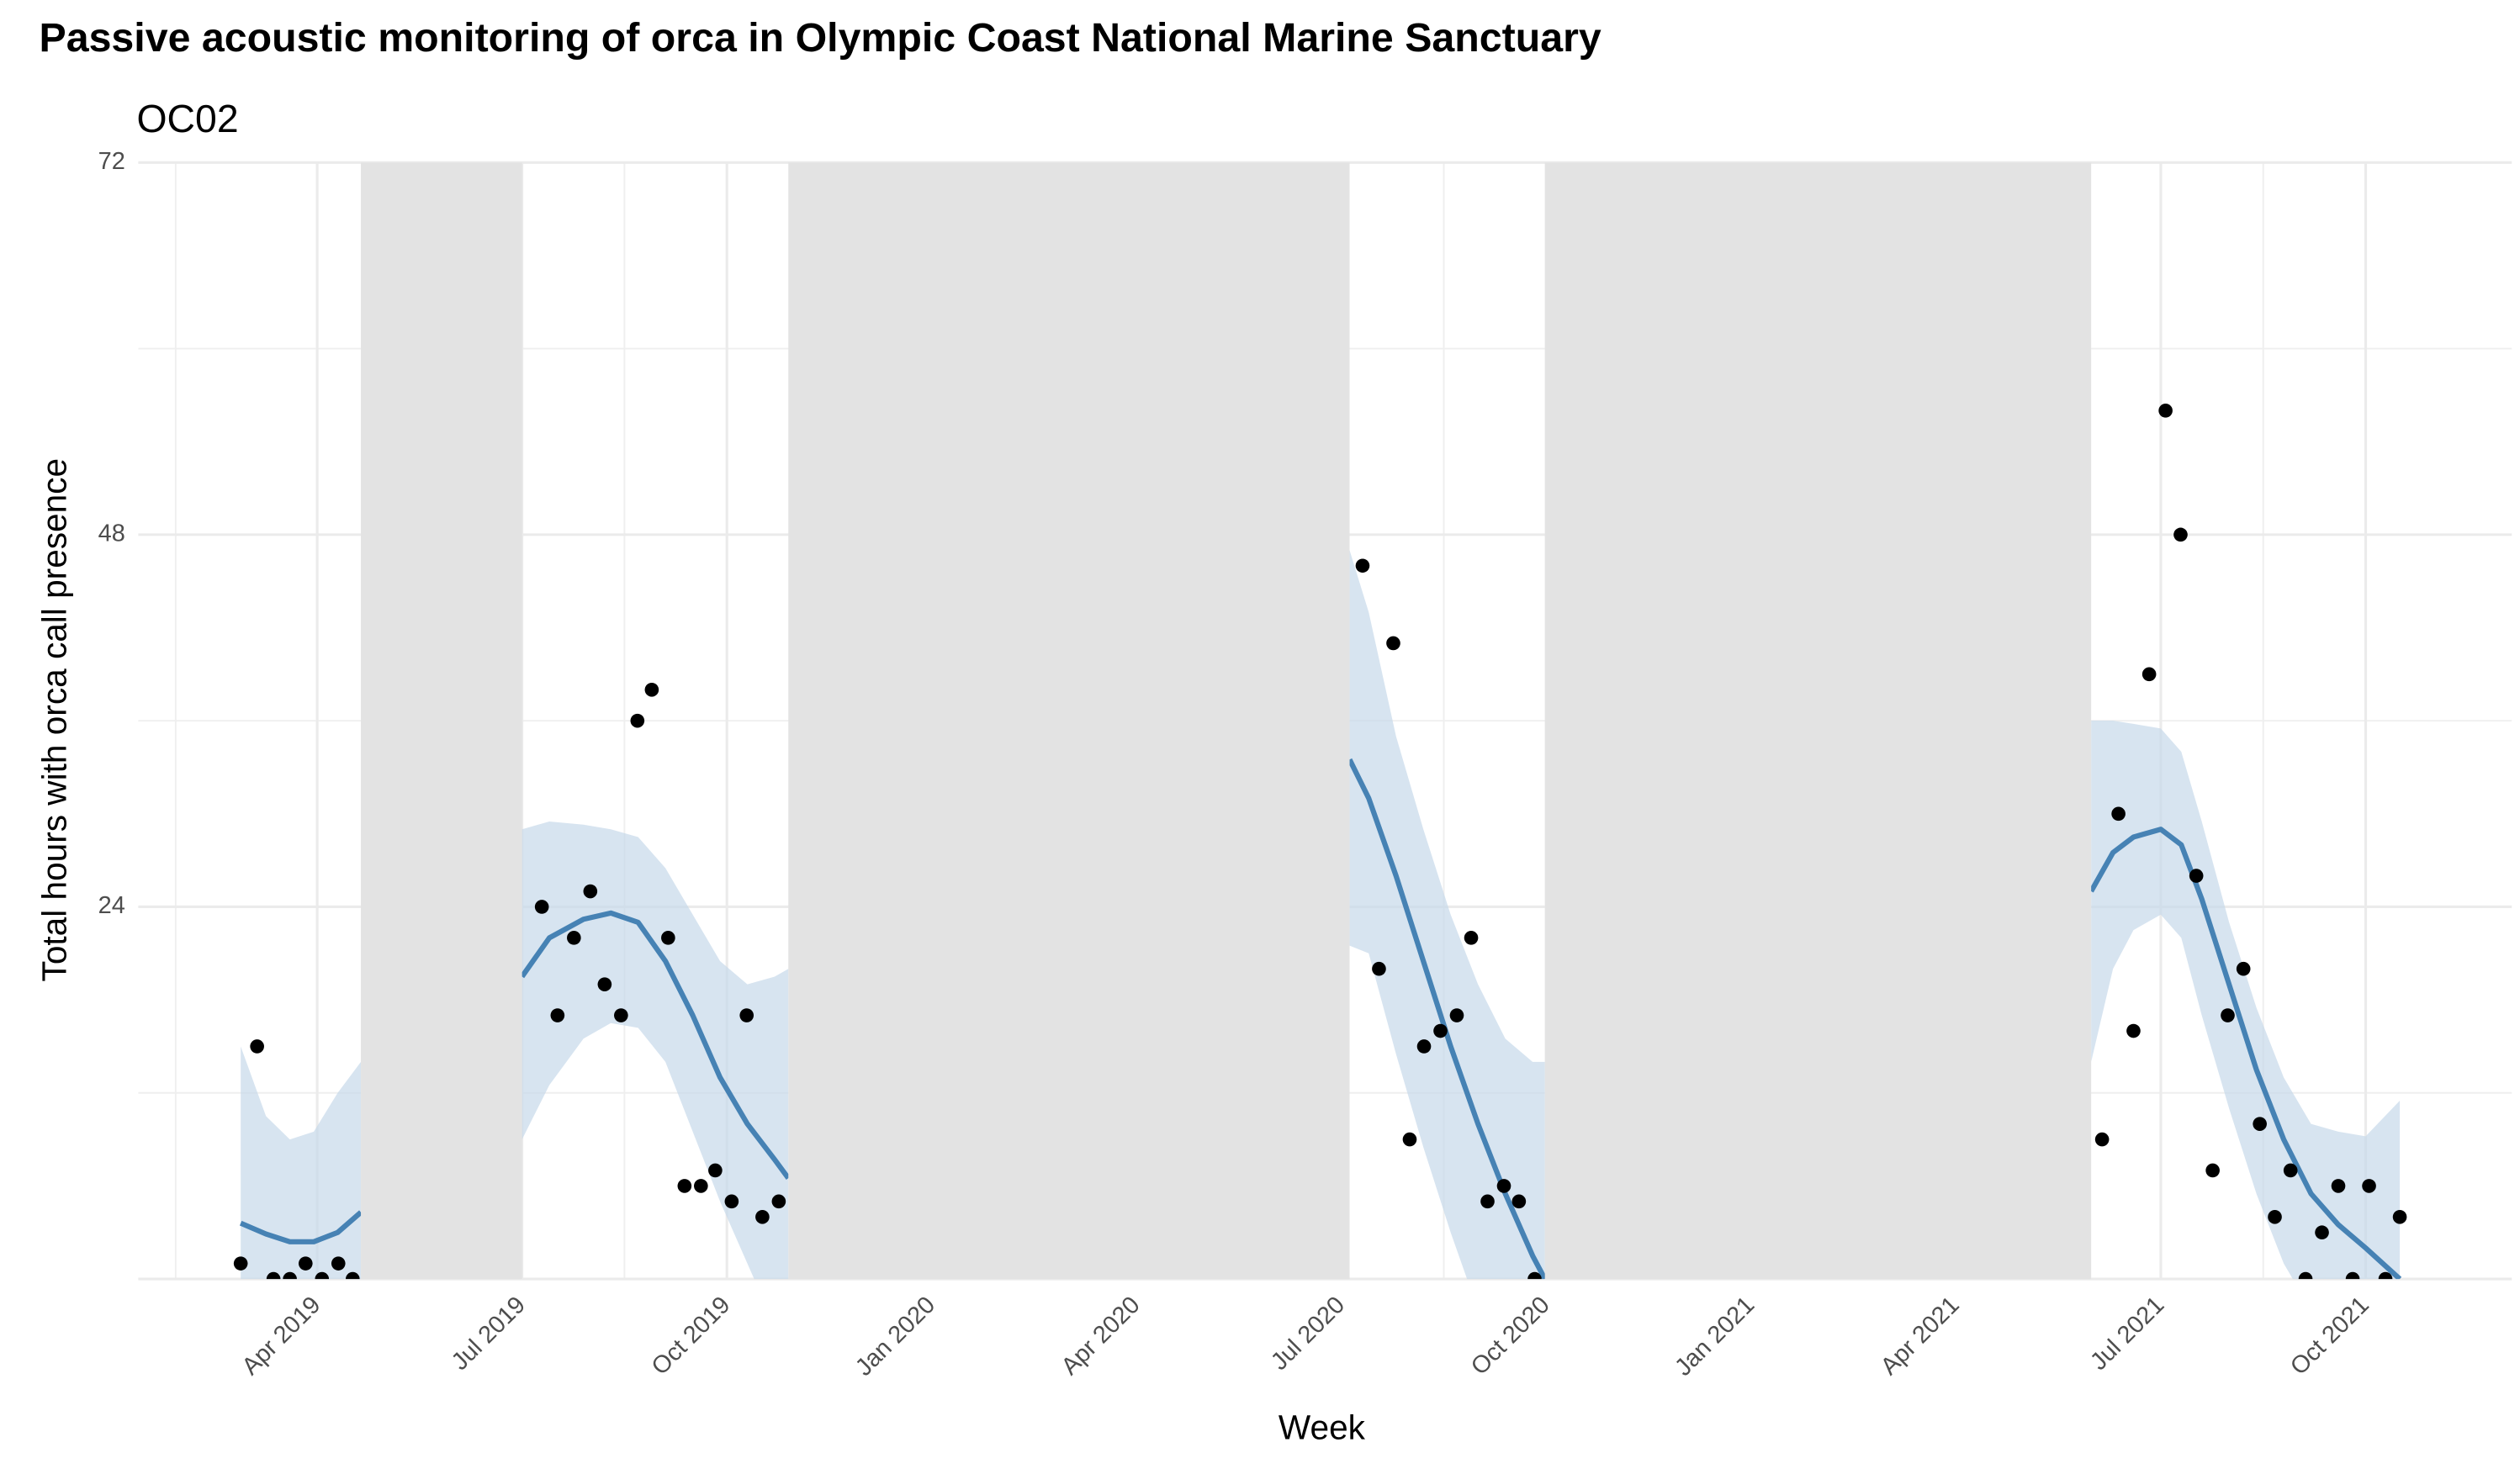  Describe the element at coordinates (489, 1334) in the screenshot. I see `x-tick-label: Jul 2019` at that location.